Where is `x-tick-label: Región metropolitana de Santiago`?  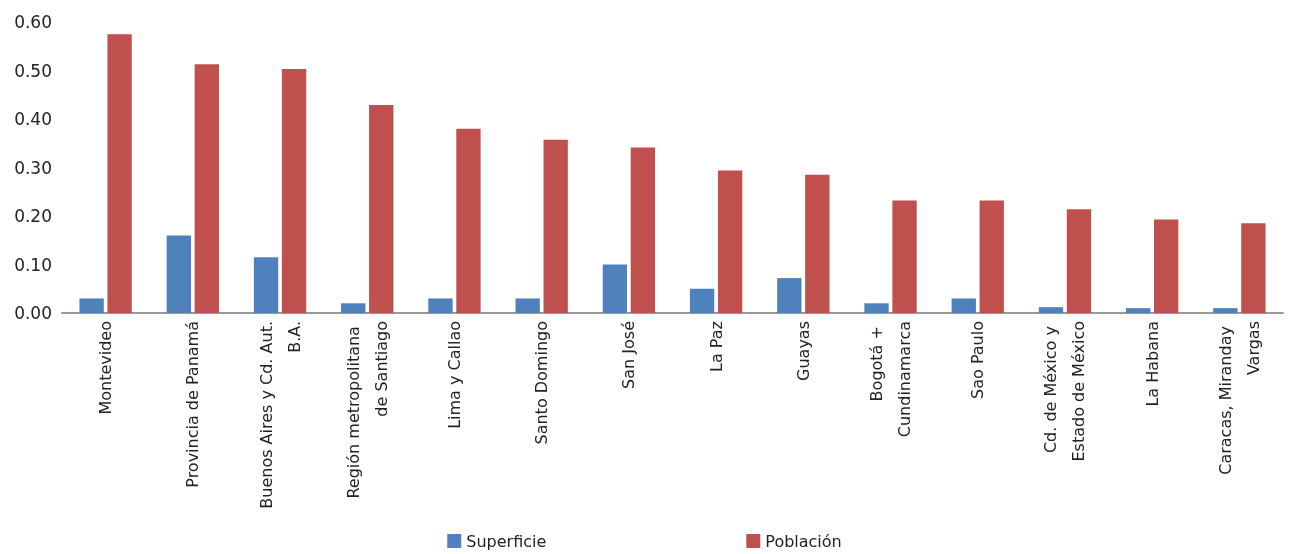 x-tick-label: Región metropolitana de Santiago is located at coordinates (367, 410).